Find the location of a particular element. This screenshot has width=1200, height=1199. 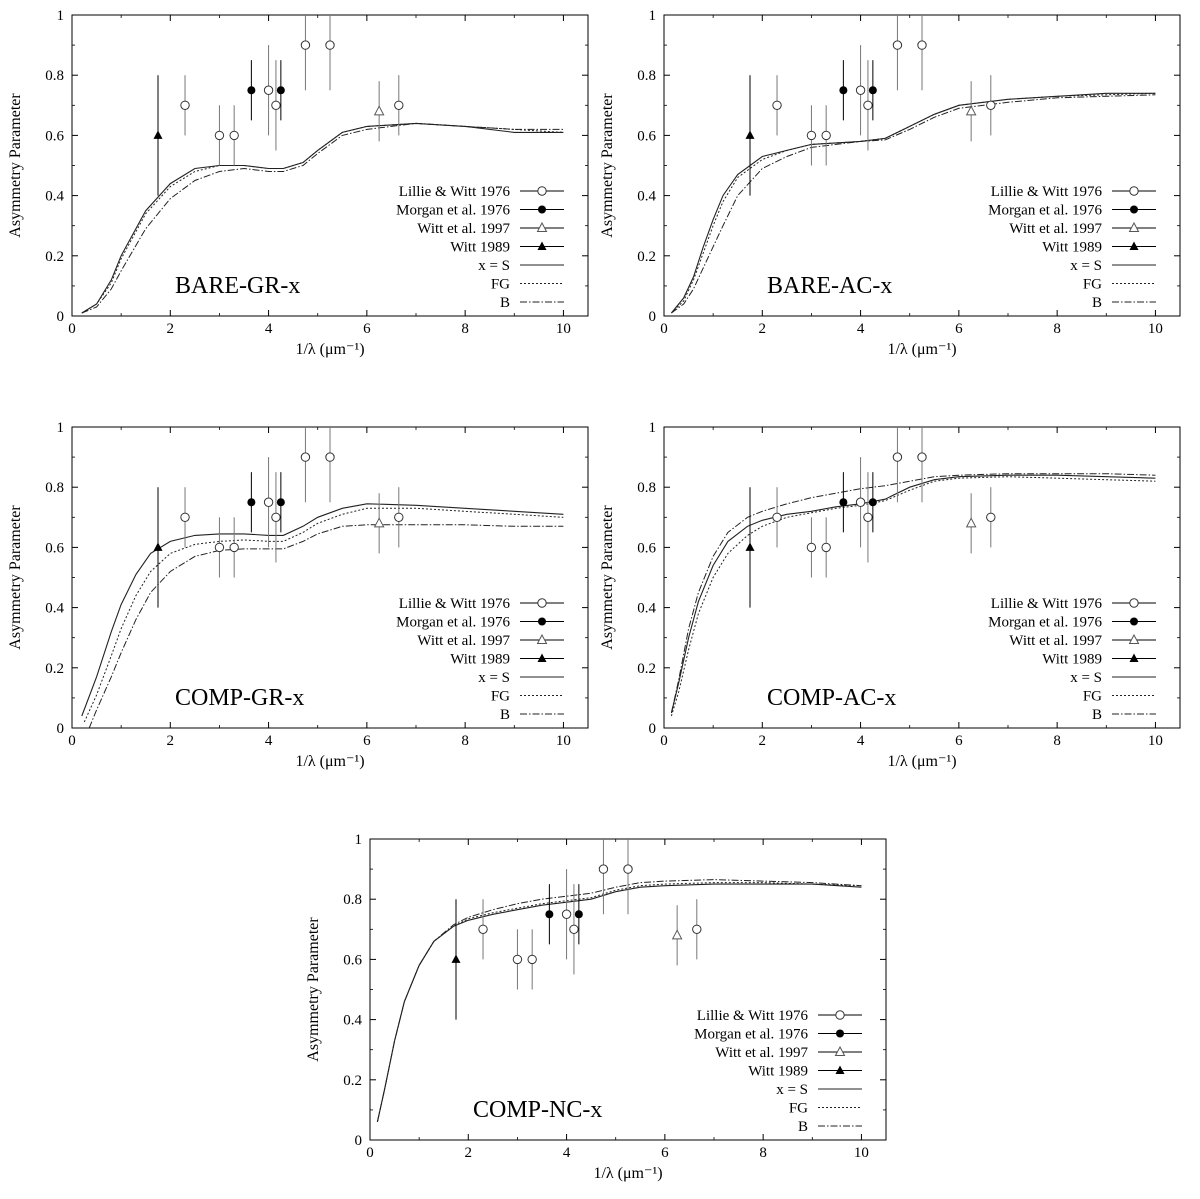

panel-label: COMP-GR-x is located at coordinates (239, 698).